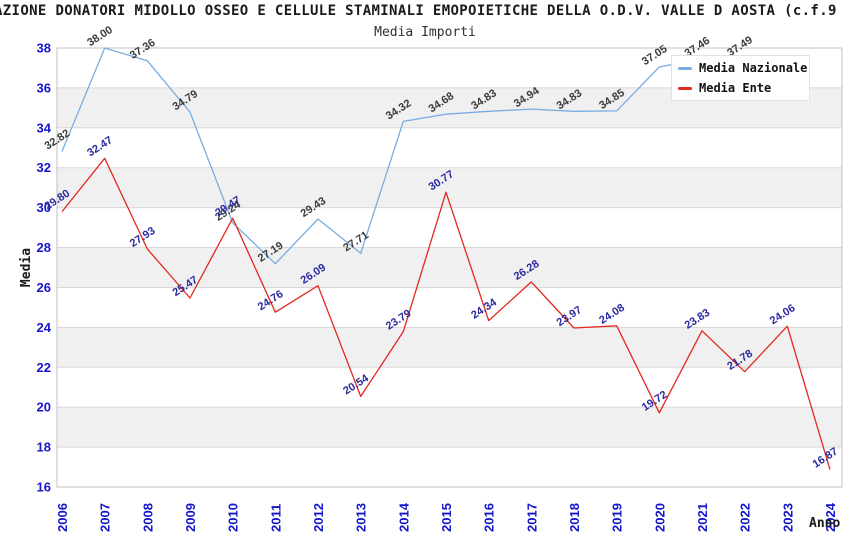 This screenshot has height=550, width=850. Describe the element at coordinates (44, 447) in the screenshot. I see `svg-text: 18` at that location.